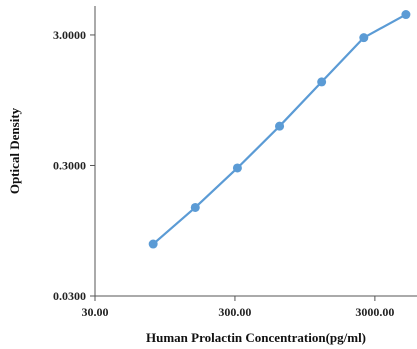 The height and width of the screenshot is (349, 417). Describe the element at coordinates (14, 150) in the screenshot. I see `y-axis-title: Optical Density` at that location.